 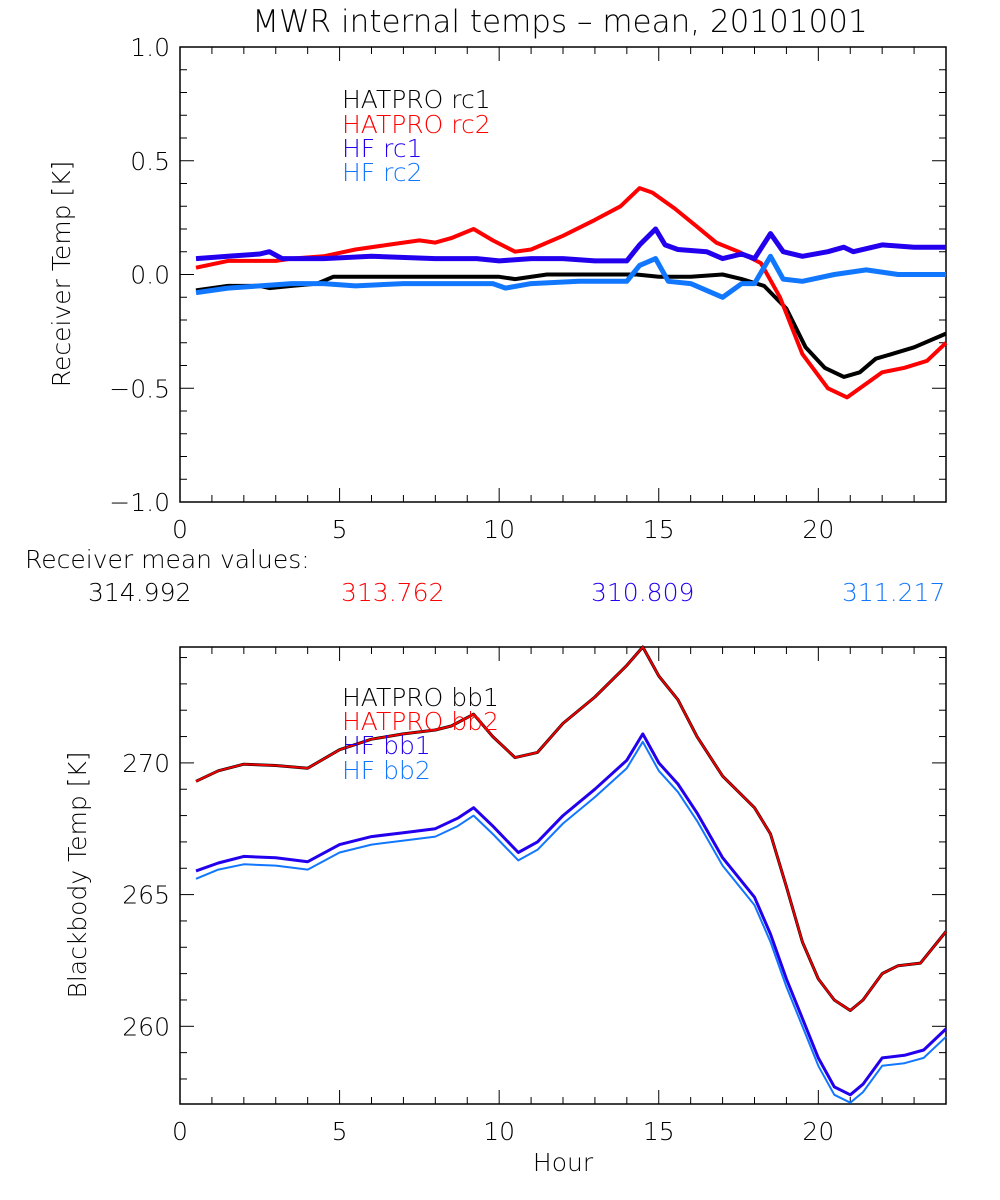 I want to click on receiver-mean-label: Receiver mean values:, so click(x=167, y=559).